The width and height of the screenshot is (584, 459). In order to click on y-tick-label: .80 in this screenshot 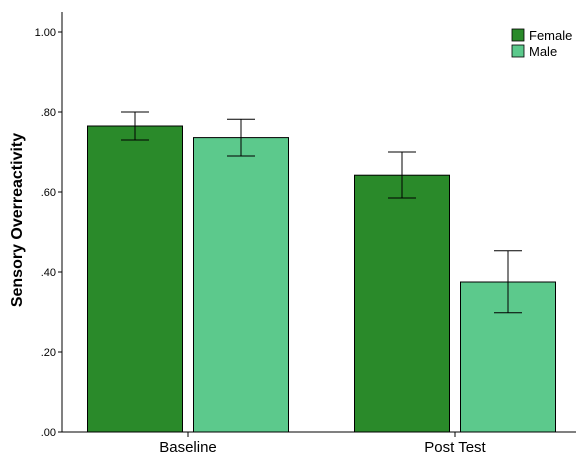, I will do `click(48, 113)`.